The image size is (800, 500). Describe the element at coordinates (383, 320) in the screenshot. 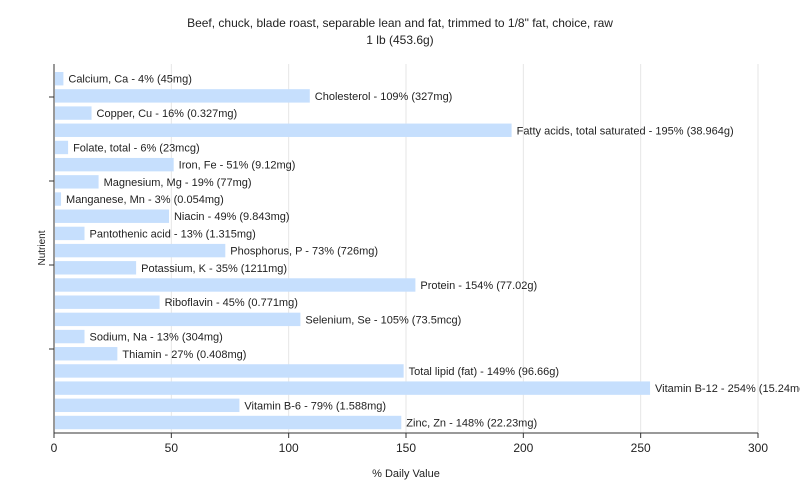

I see `bar-label-14: Selenium, Se - 105% (73.5mcg)` at that location.